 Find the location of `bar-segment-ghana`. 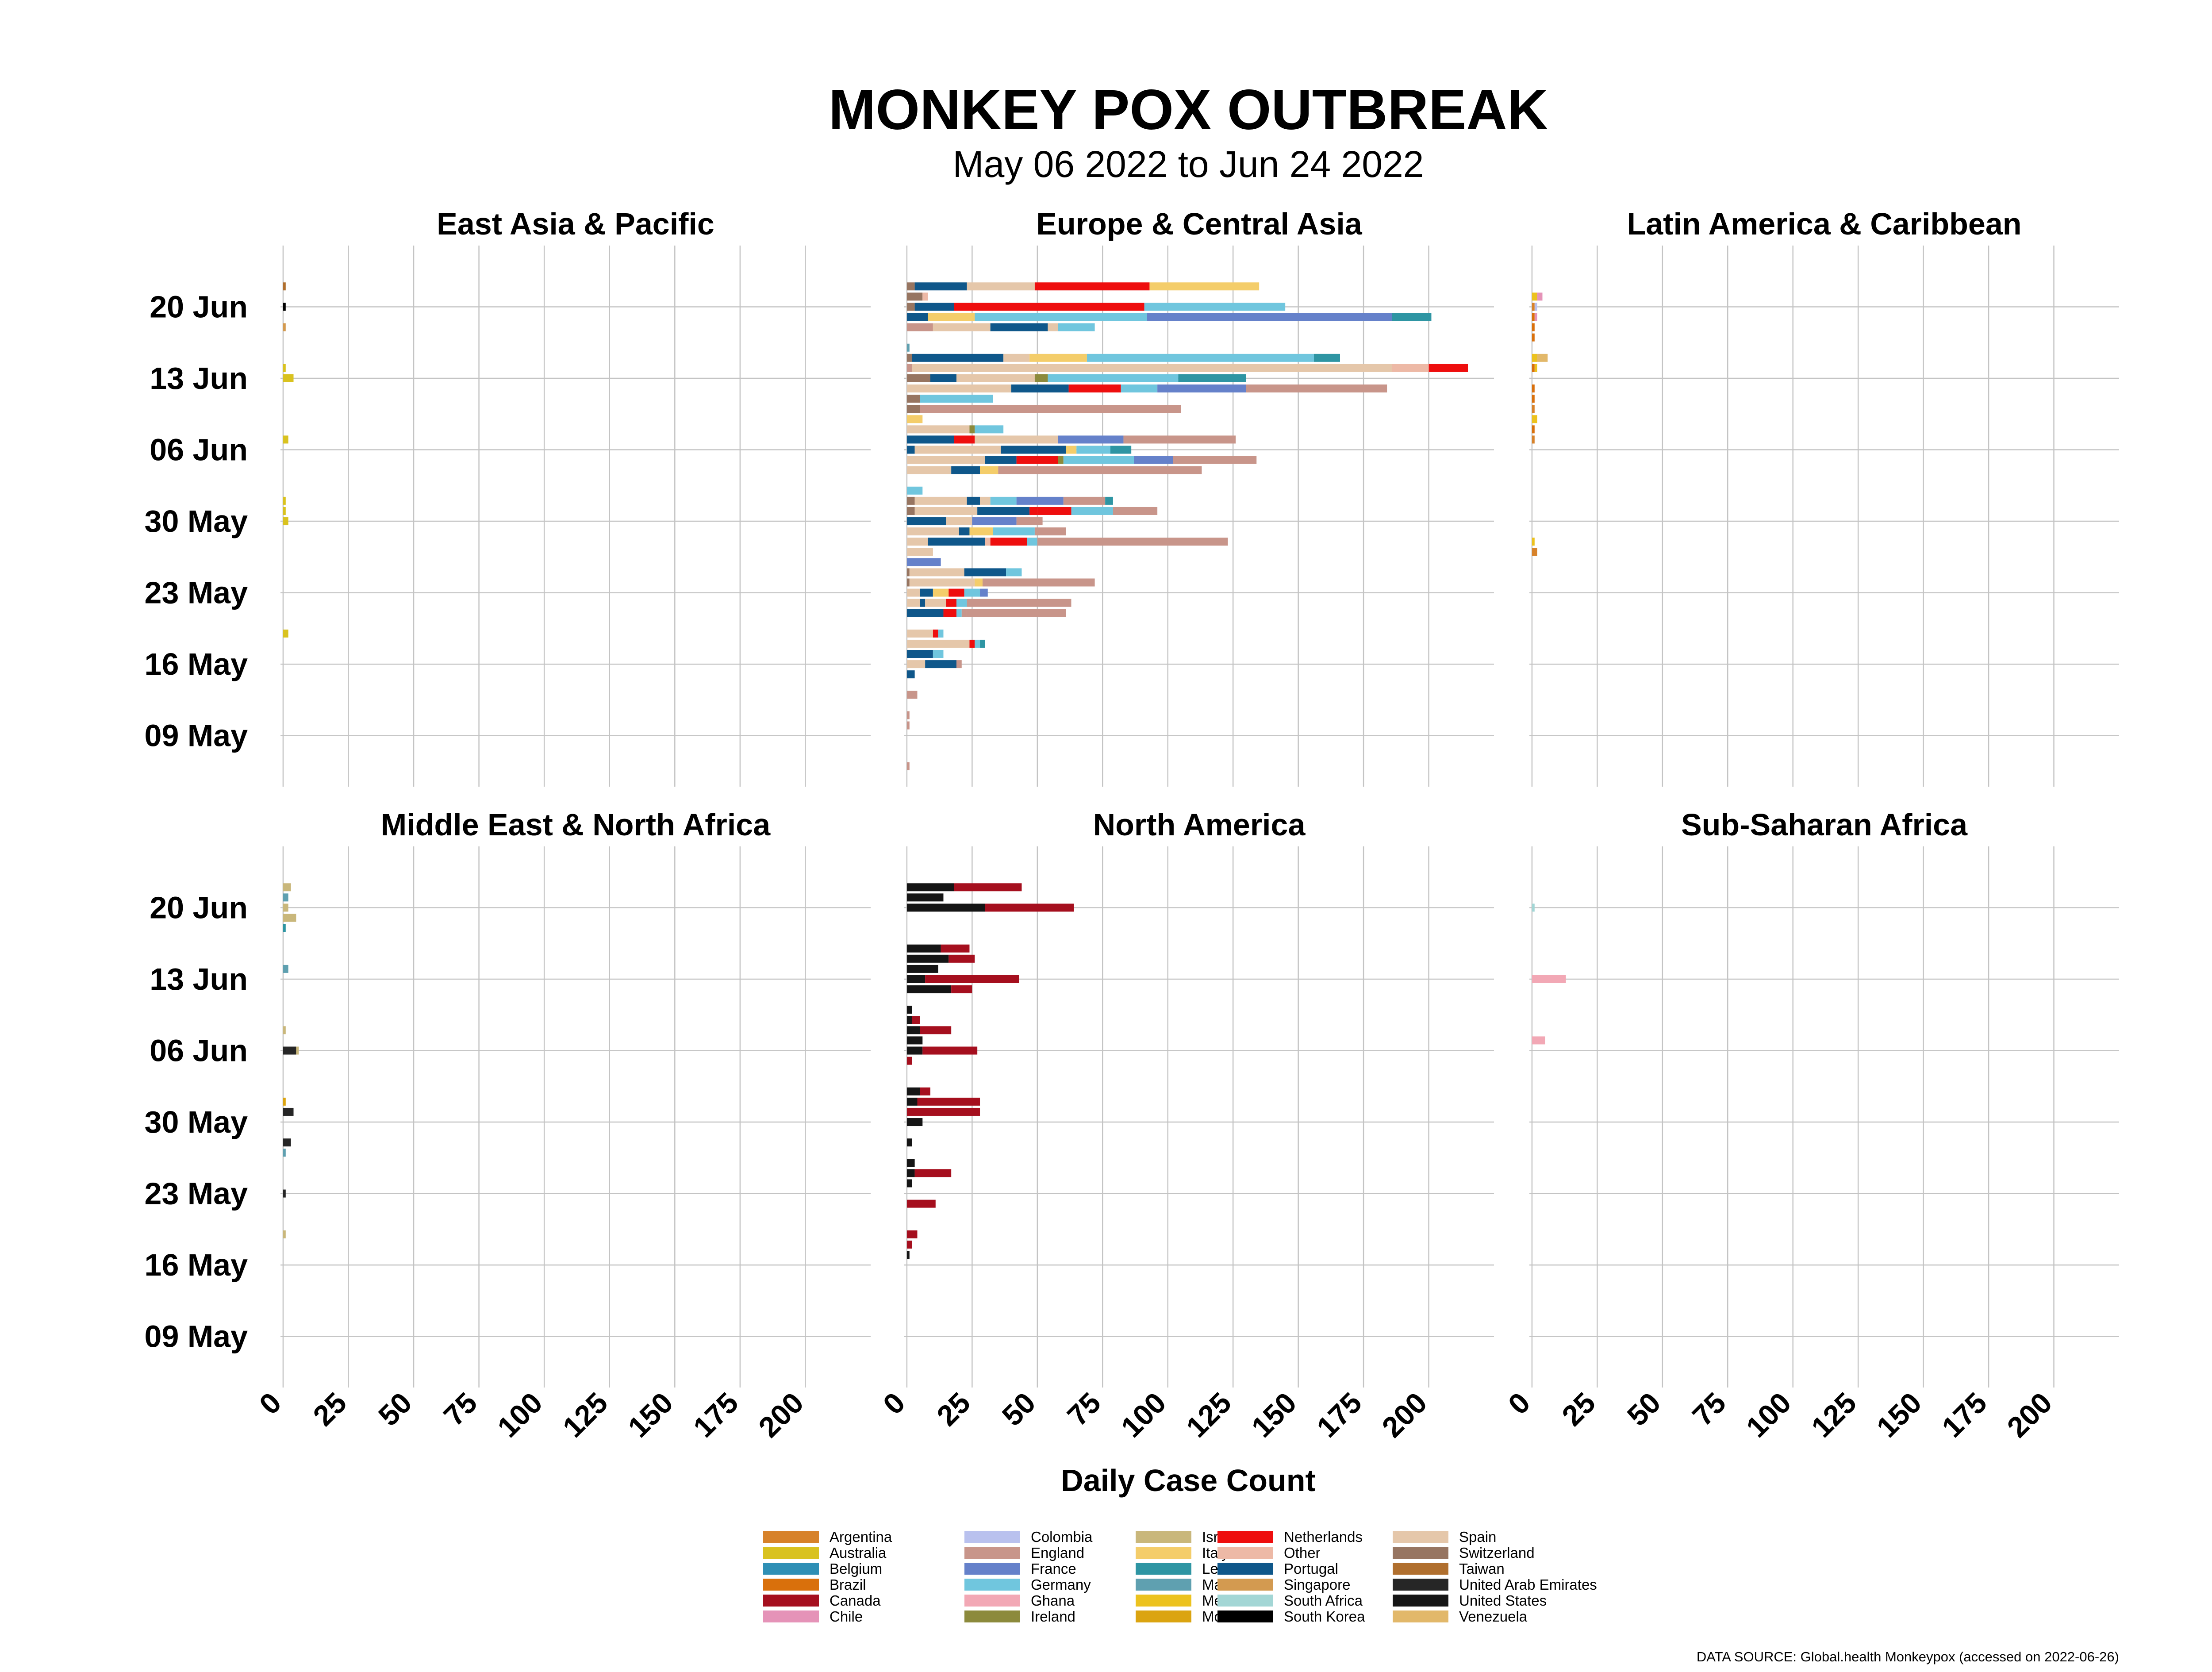

bar-segment-ghana is located at coordinates (1549, 979).